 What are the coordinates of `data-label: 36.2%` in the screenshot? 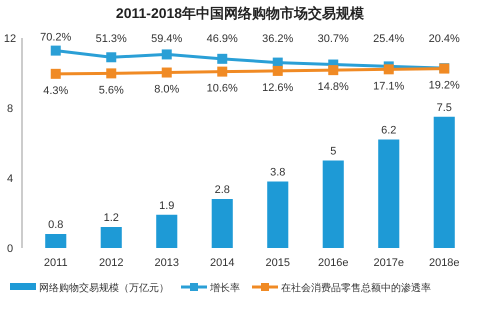 It's located at (278, 39).